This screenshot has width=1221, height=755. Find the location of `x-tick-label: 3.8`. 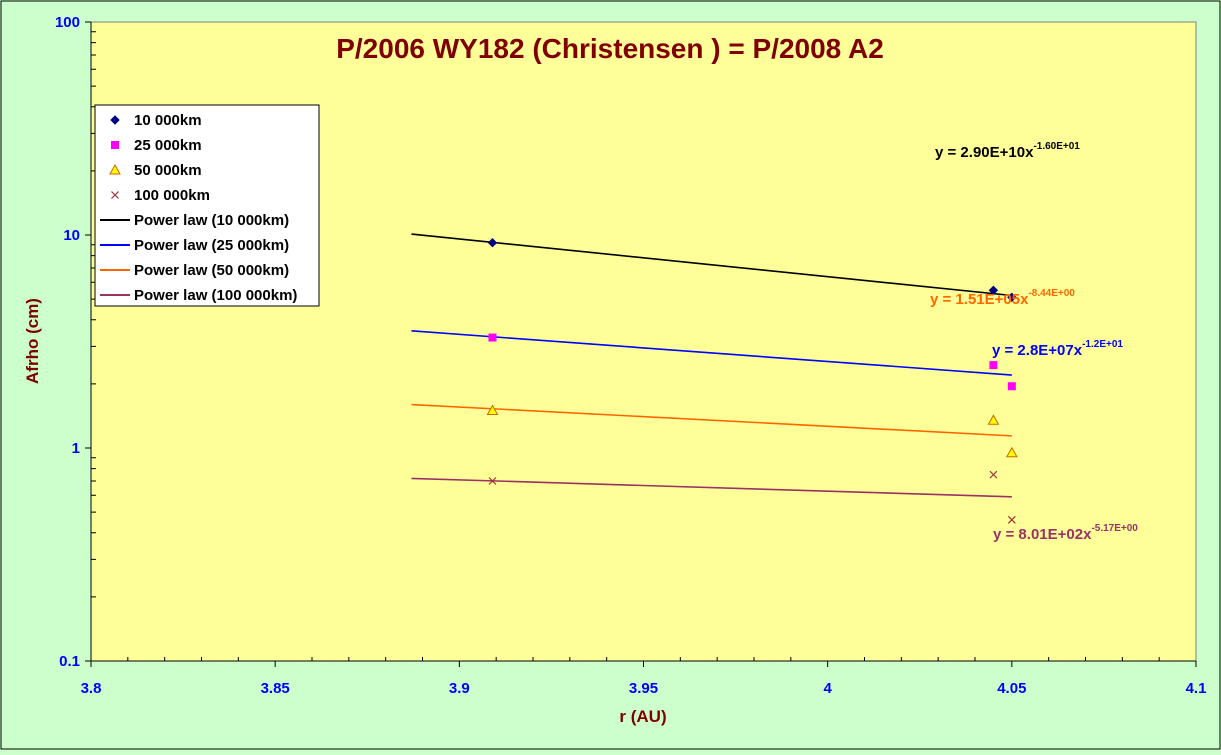

x-tick-label: 3.8 is located at coordinates (91, 688).